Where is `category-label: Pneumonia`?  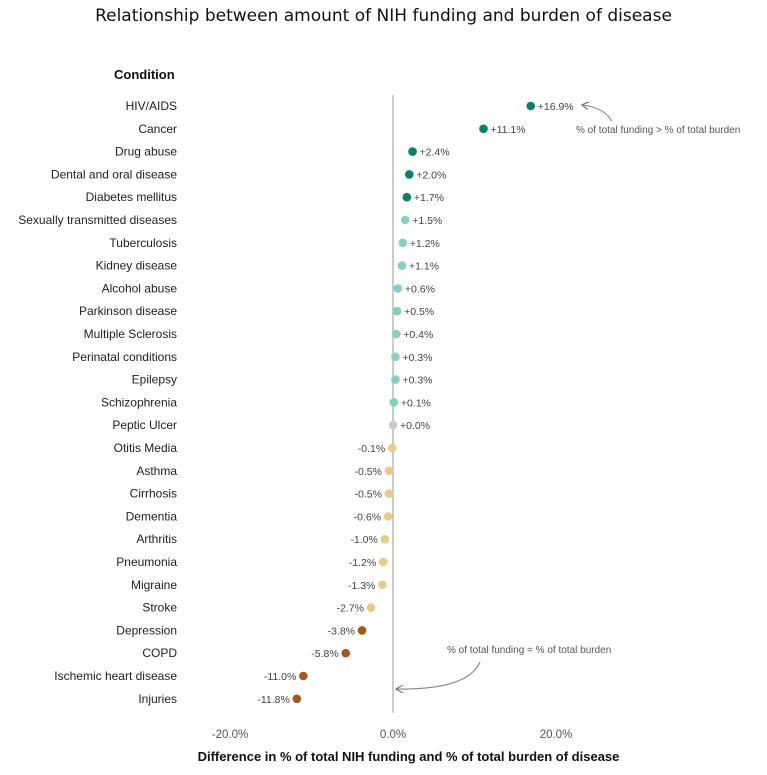
category-label: Pneumonia is located at coordinates (146, 562).